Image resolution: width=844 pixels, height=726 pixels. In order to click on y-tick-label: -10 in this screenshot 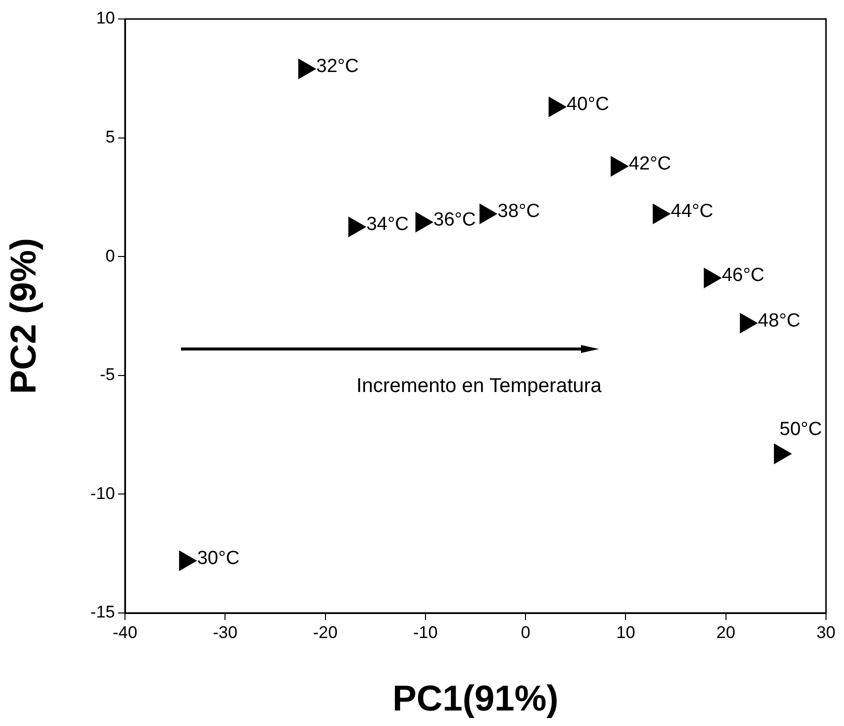, I will do `click(102, 493)`.